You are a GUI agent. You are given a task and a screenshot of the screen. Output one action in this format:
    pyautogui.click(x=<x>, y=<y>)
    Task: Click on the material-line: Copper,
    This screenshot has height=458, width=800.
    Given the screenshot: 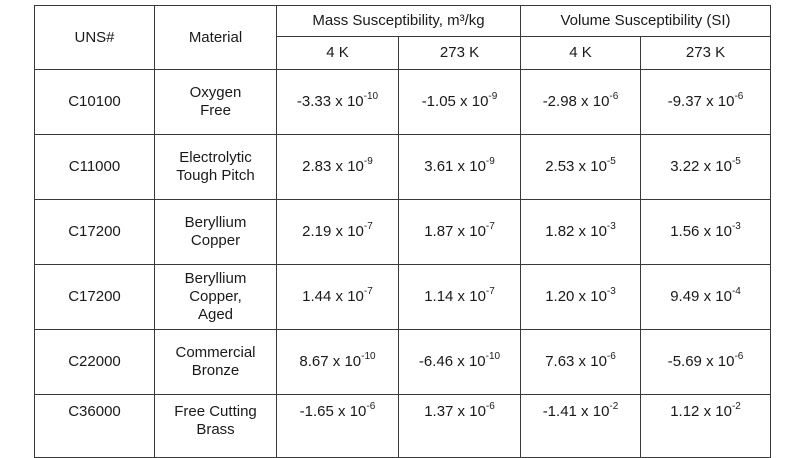 What is the action you would take?
    pyautogui.click(x=215, y=296)
    